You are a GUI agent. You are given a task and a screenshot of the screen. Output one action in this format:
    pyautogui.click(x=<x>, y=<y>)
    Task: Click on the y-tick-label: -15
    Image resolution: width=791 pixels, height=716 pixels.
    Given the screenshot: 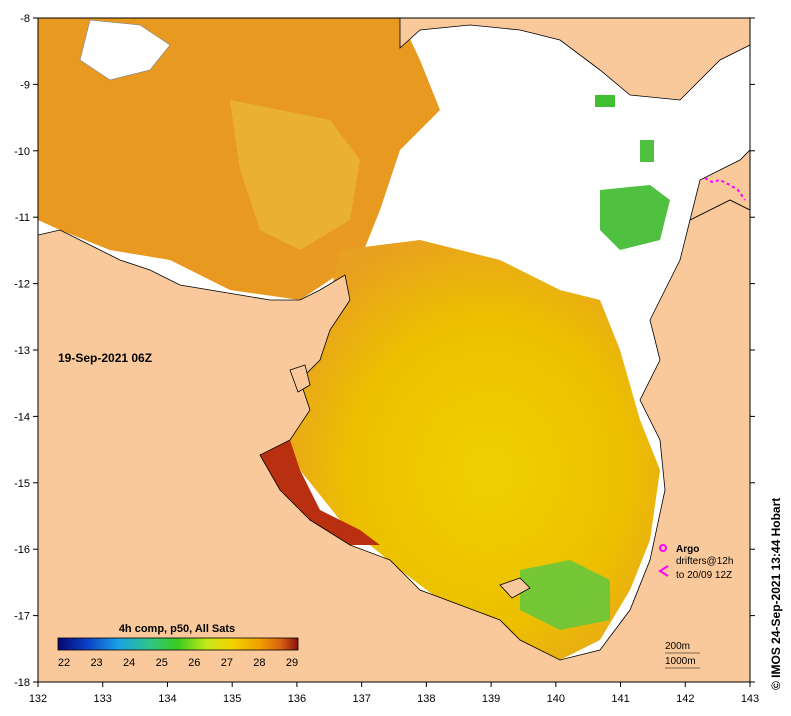 What is the action you would take?
    pyautogui.click(x=22, y=484)
    